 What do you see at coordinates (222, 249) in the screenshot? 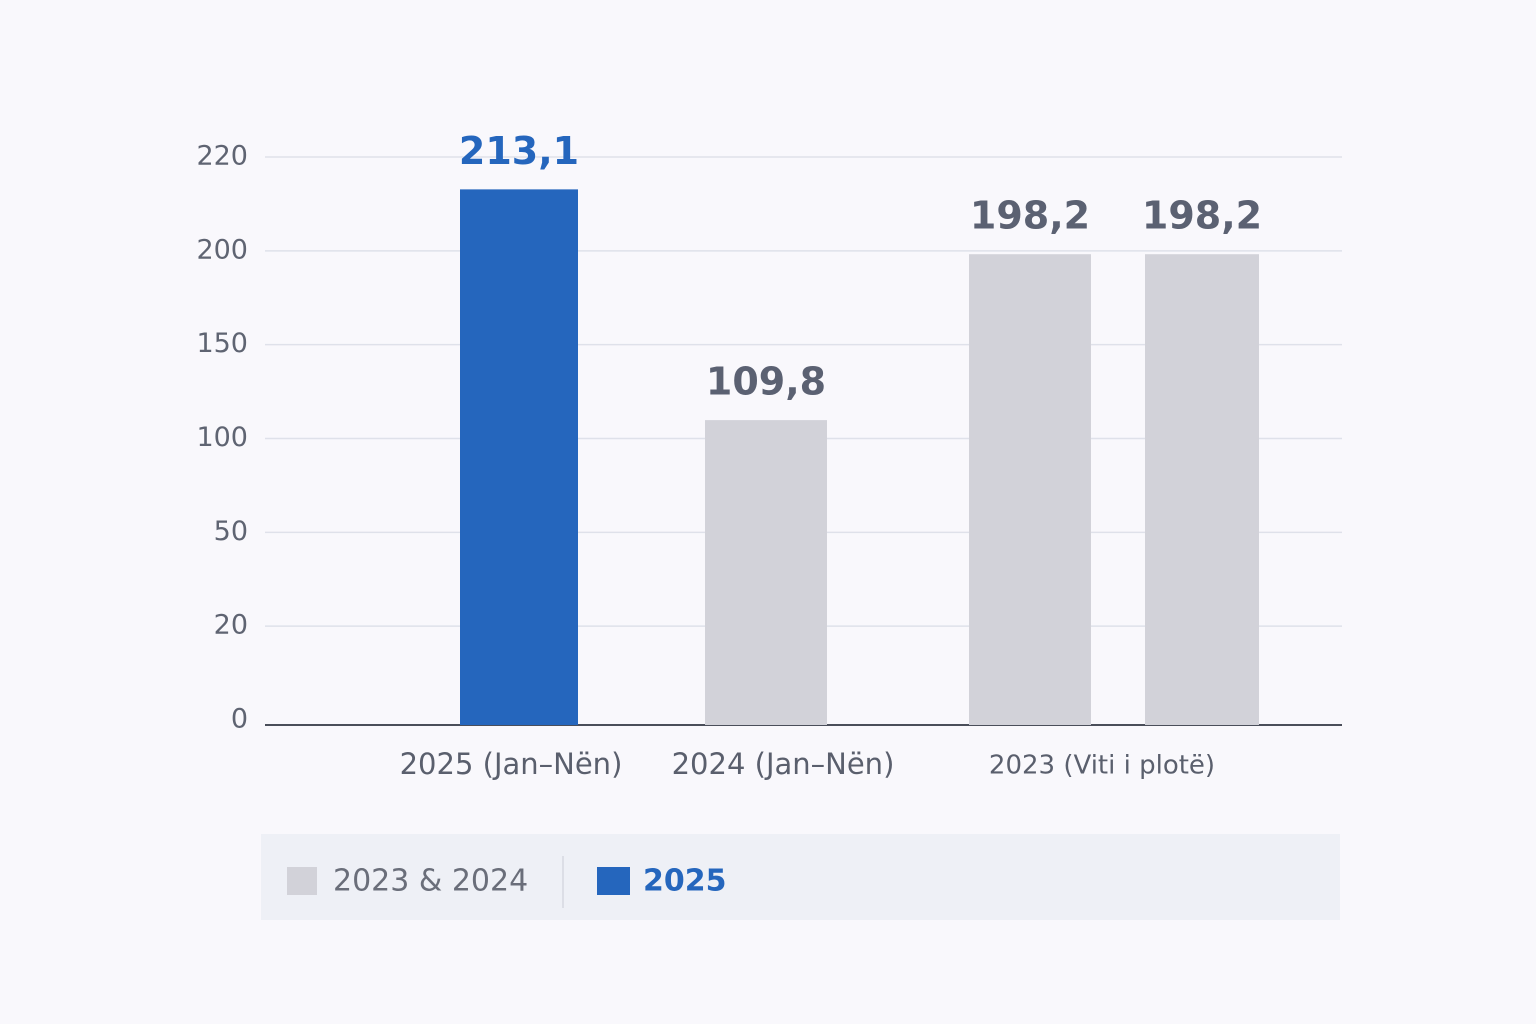
I see `y-tick-label: 200` at bounding box center [222, 249].